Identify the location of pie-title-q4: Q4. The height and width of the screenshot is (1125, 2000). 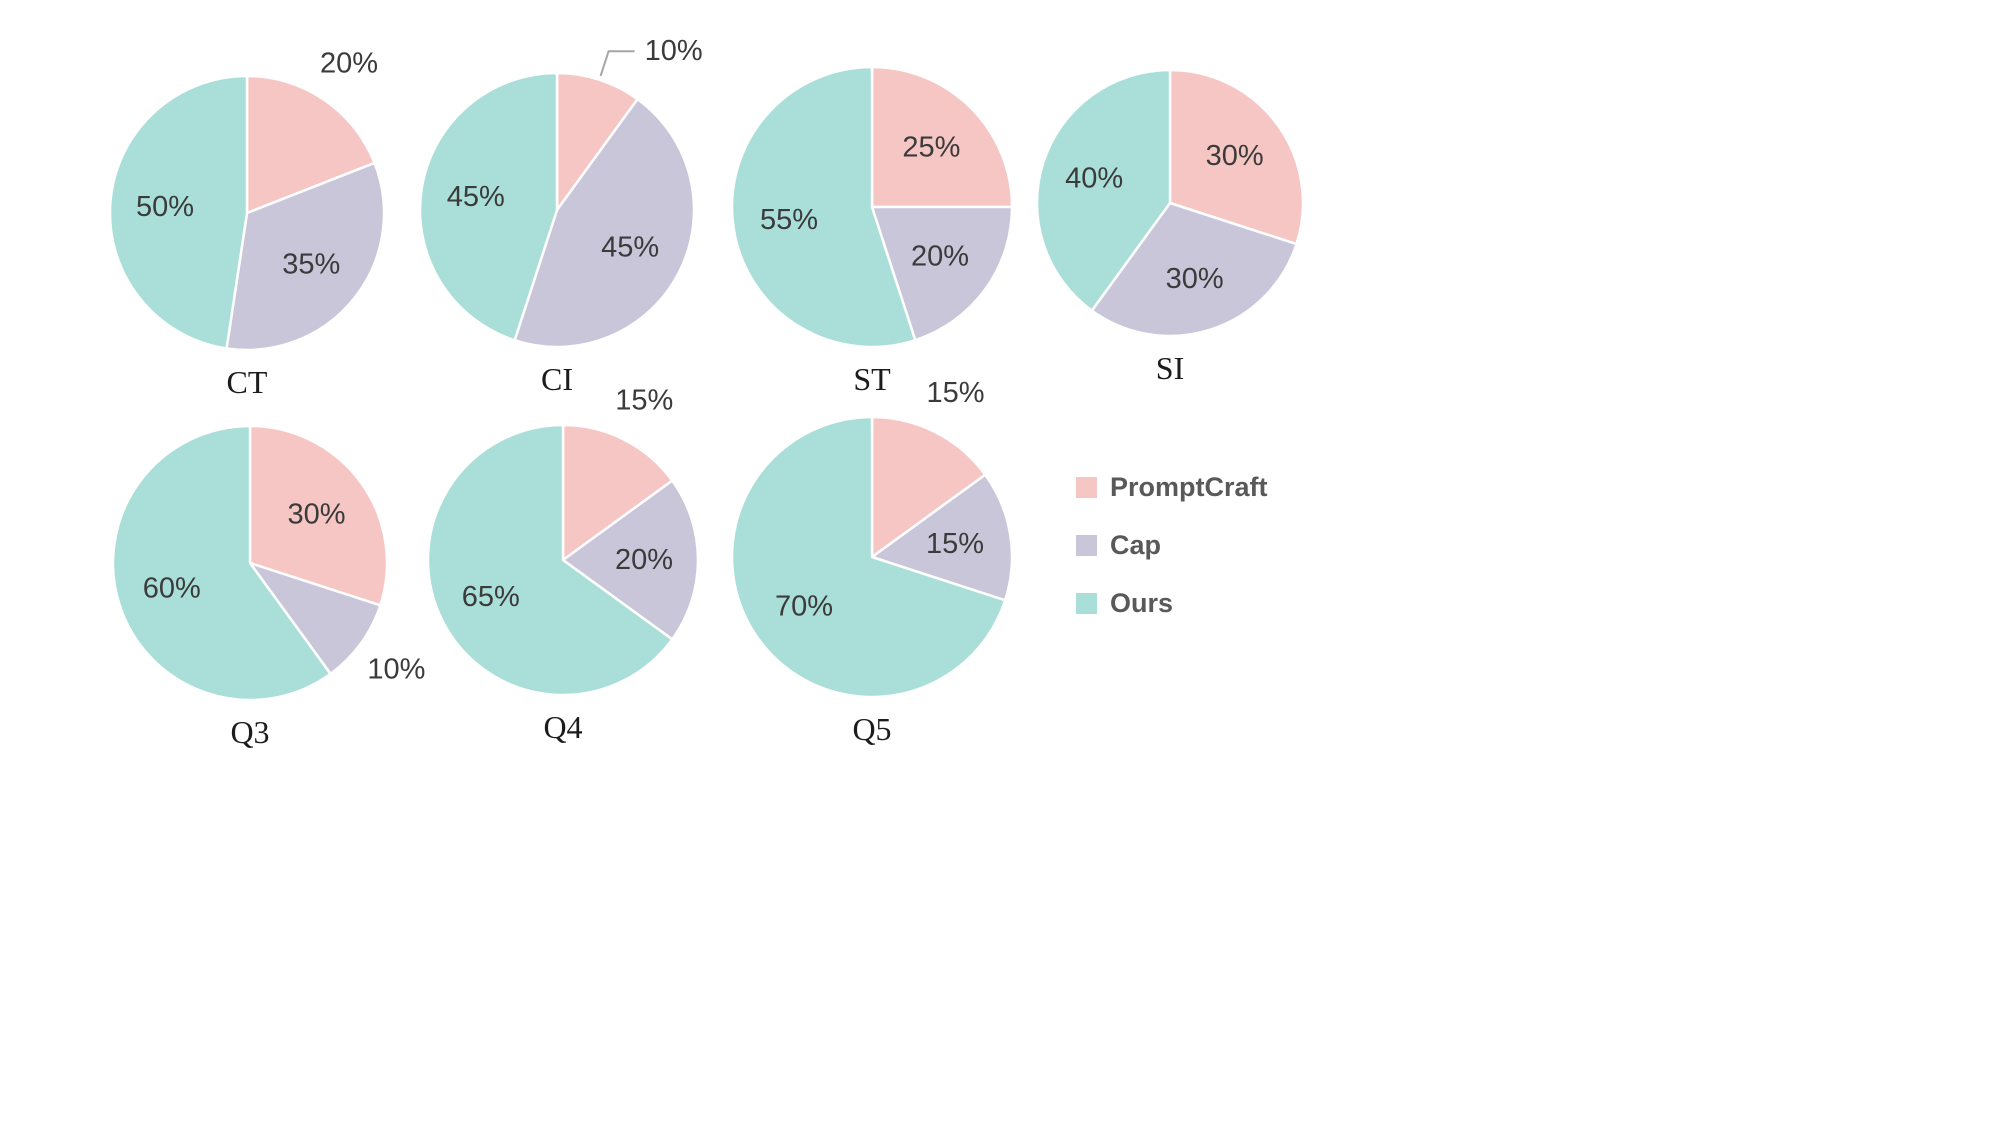
(563, 727).